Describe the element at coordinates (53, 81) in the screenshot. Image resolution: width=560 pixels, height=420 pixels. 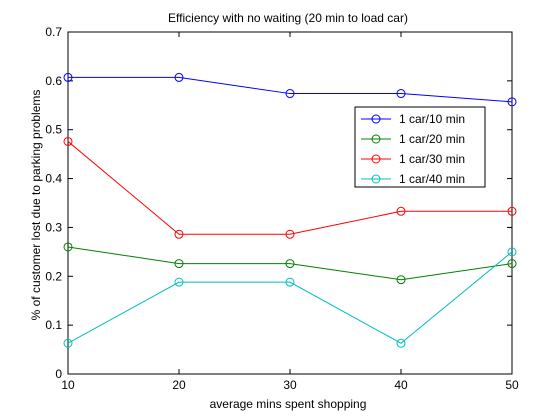
I see `y-tick-label: 0.6` at that location.